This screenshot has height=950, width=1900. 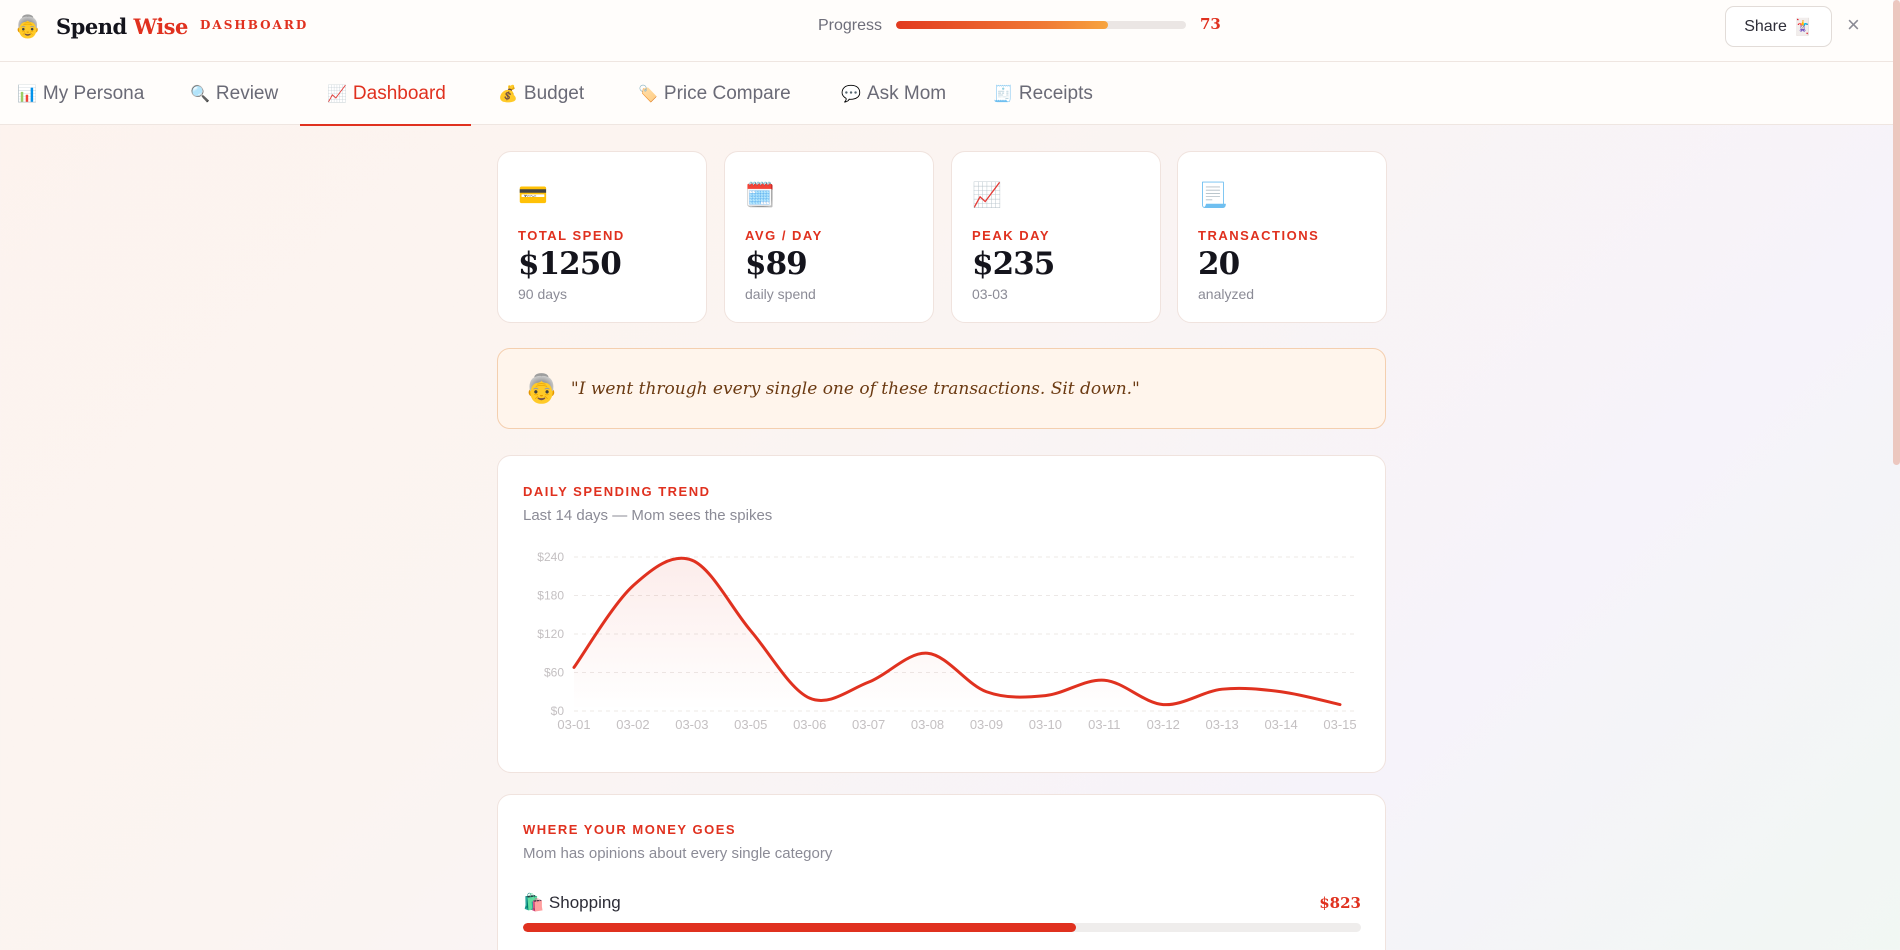 What do you see at coordinates (1011, 235) in the screenshot?
I see `stat-label: PEAK DAY` at bounding box center [1011, 235].